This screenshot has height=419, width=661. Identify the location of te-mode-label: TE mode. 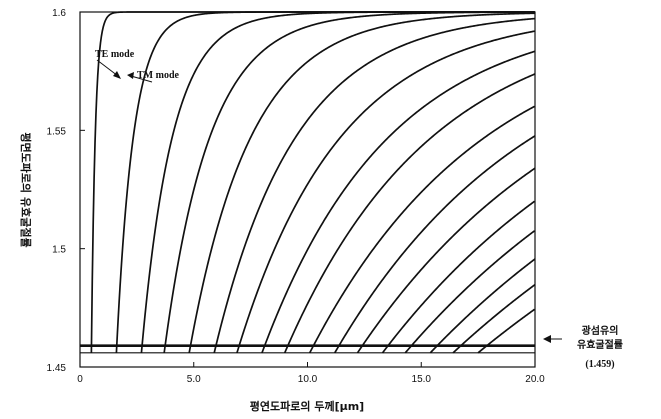
(115, 54).